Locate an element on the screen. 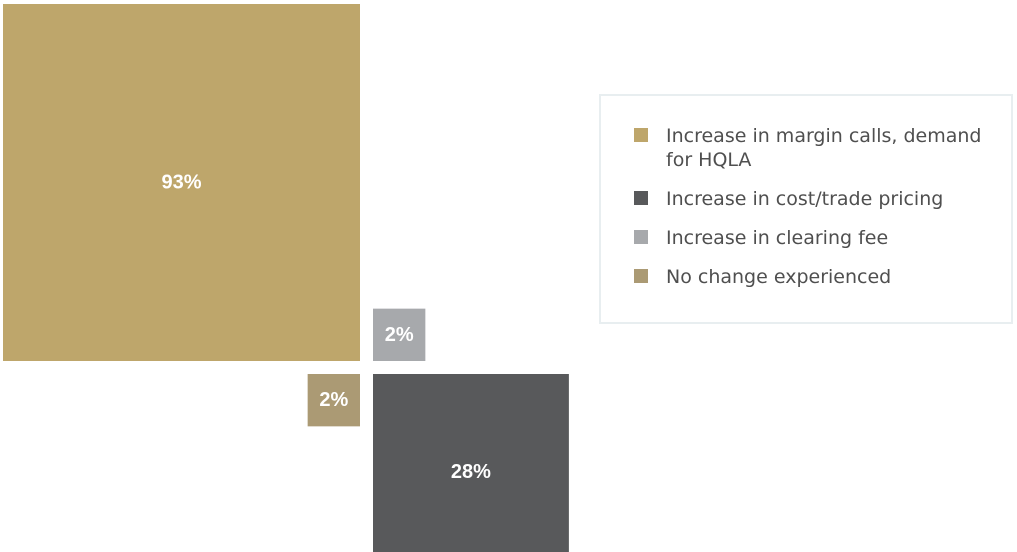  data-label-margin-calls: 93% is located at coordinates (181, 183).